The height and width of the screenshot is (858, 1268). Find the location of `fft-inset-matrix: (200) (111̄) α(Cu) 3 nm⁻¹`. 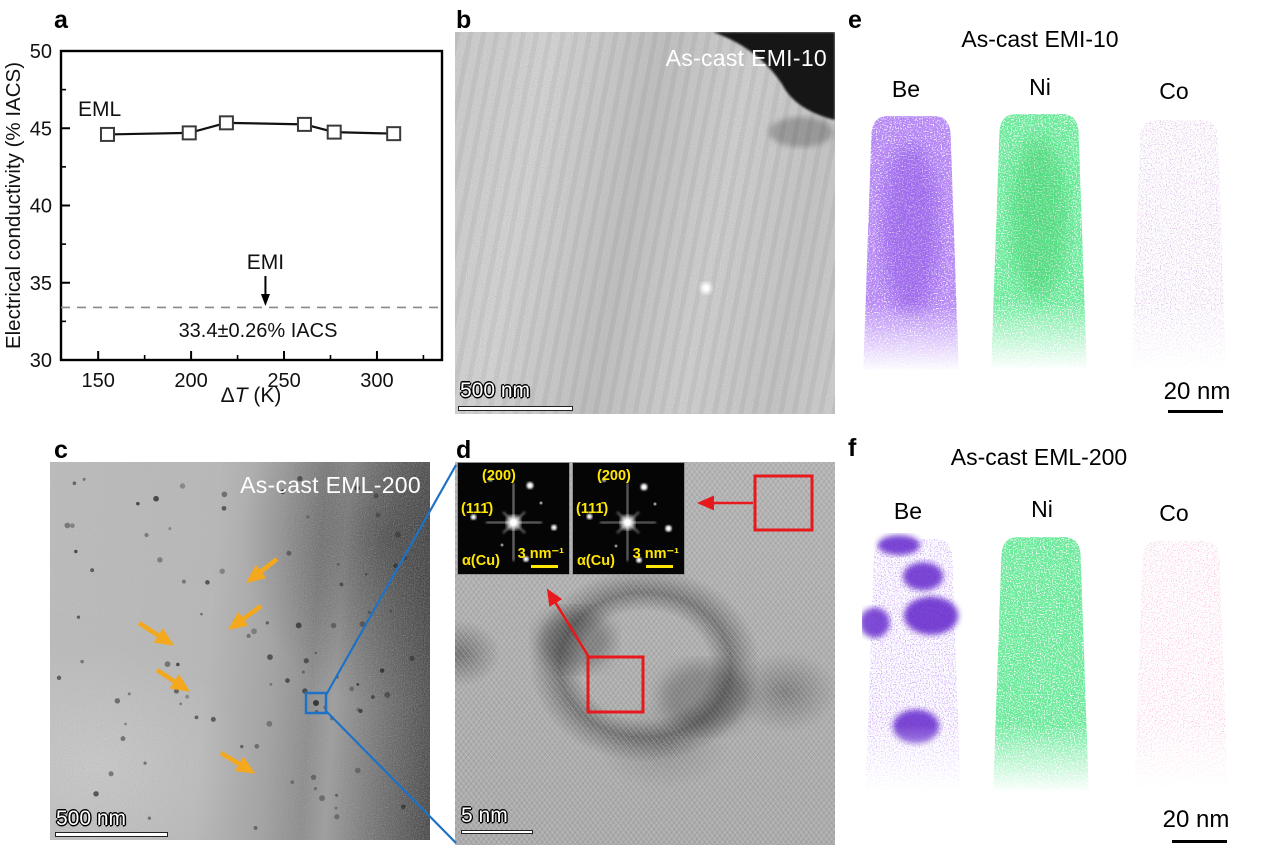

fft-inset-matrix: (200) (111̄) α(Cu) 3 nm⁻¹ is located at coordinates (628, 518).